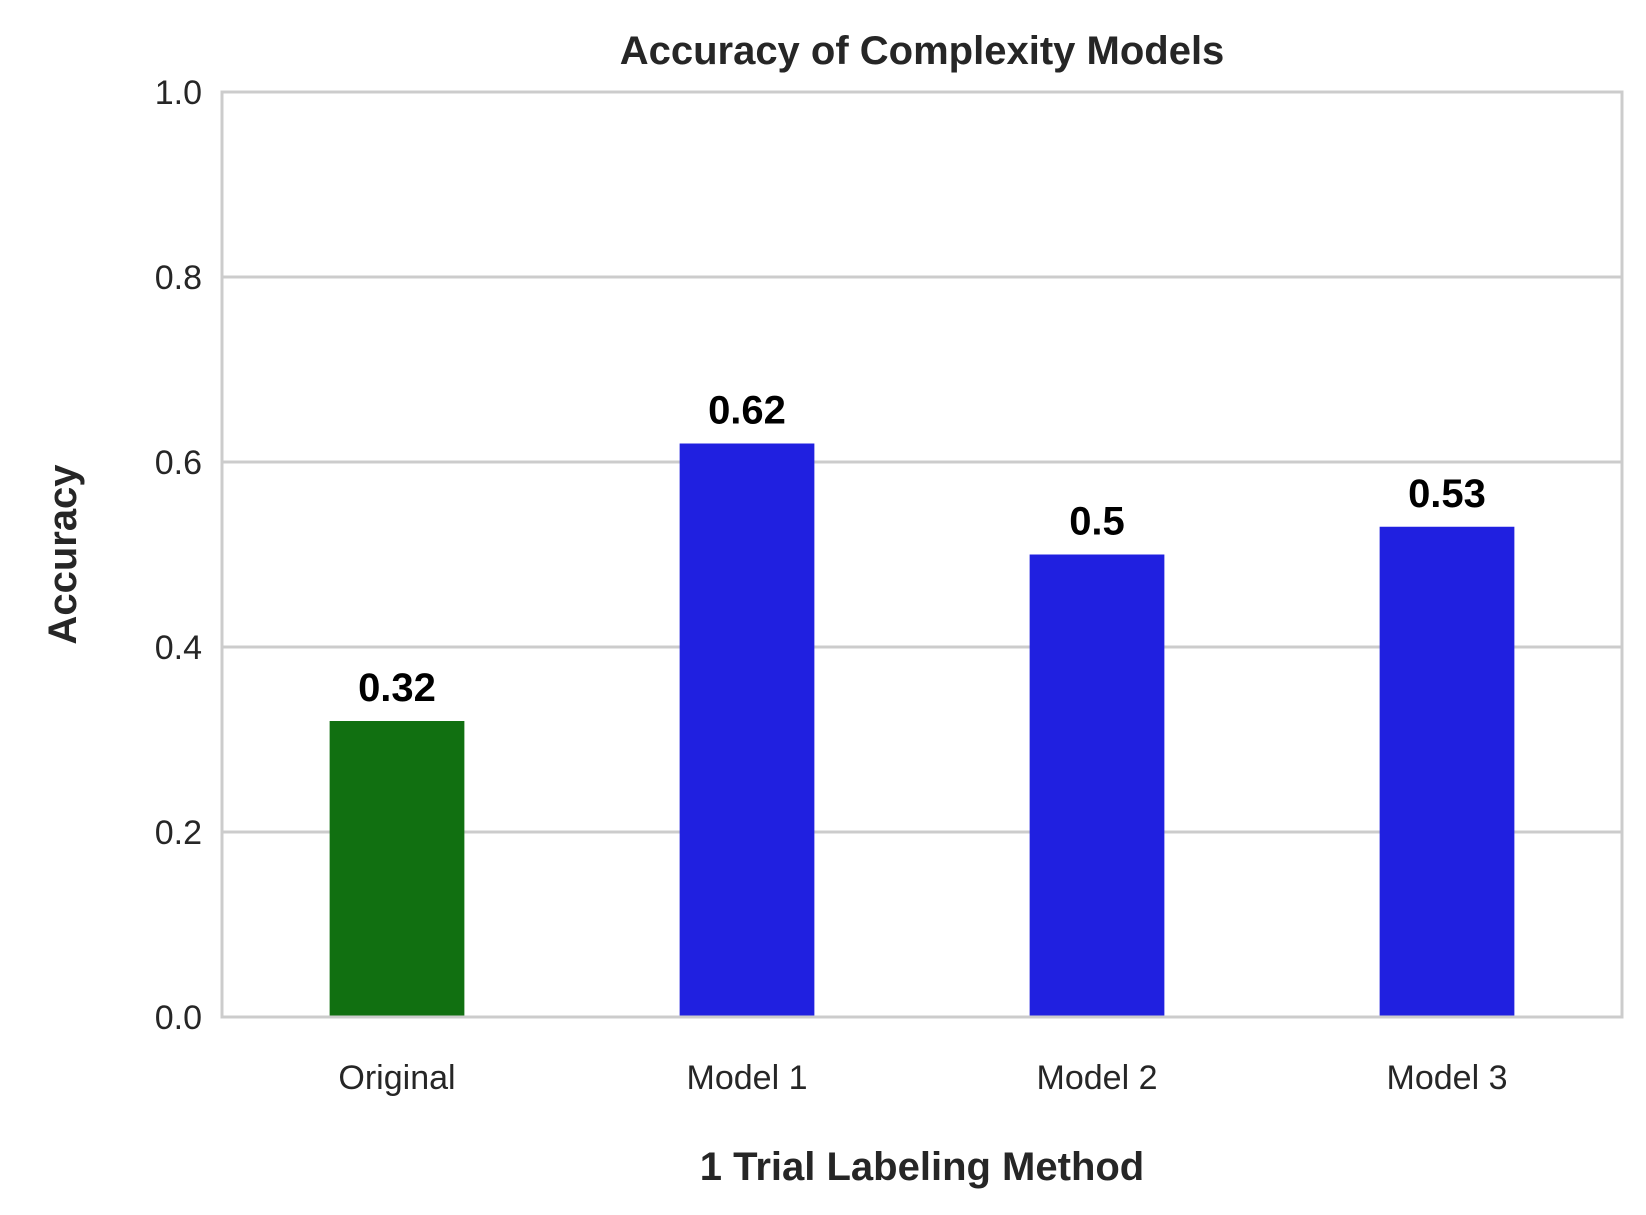 The width and height of the screenshot is (1646, 1215). What do you see at coordinates (178, 463) in the screenshot?
I see `y-tick-label: 0.6` at bounding box center [178, 463].